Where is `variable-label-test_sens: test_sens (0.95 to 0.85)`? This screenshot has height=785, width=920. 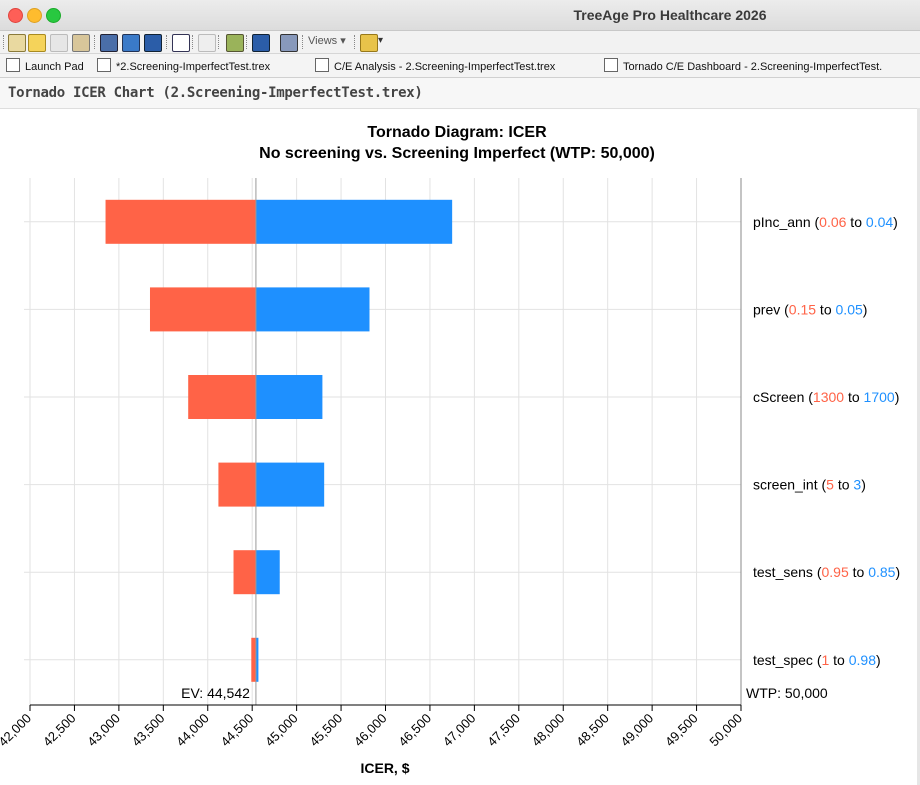 variable-label-test_sens: test_sens (0.95 to 0.85) is located at coordinates (826, 572).